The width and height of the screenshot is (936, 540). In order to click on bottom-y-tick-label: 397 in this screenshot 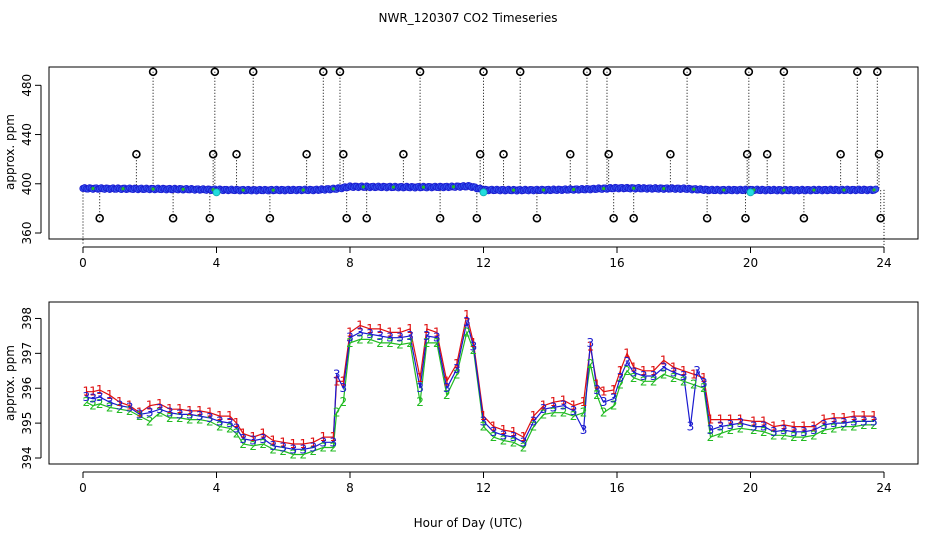, I will do `click(27, 353)`.